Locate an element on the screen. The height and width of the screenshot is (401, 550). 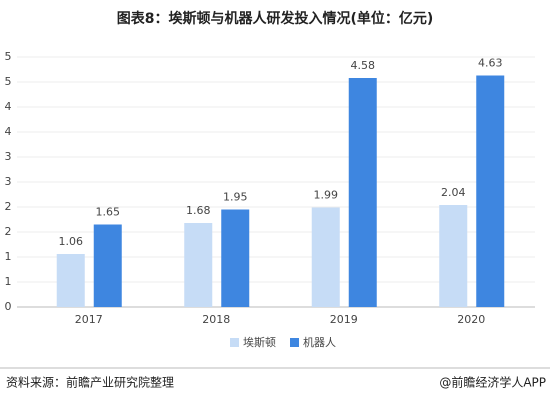
value-label: 2.04 is located at coordinates (453, 192).